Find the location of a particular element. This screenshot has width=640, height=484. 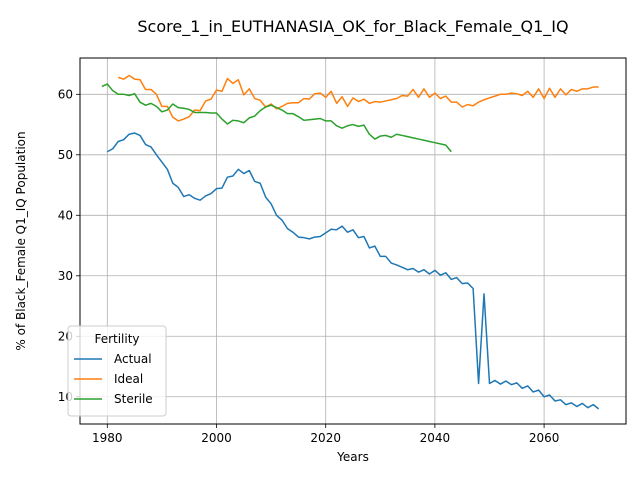

legend-items: Actual Ideal Sterile is located at coordinates (113, 379).